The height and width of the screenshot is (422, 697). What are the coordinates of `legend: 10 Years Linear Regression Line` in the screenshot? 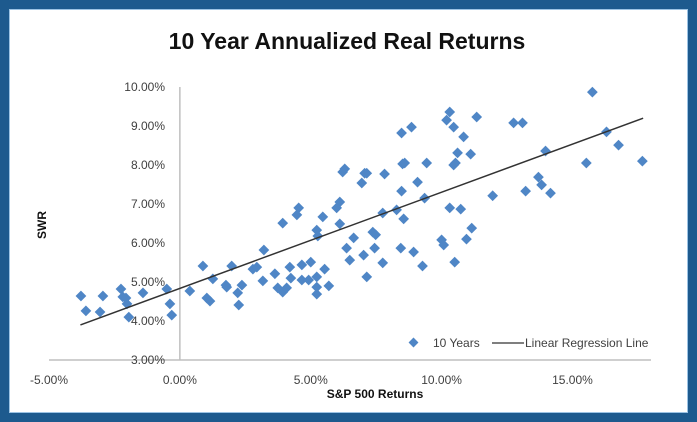 It's located at (528, 343).